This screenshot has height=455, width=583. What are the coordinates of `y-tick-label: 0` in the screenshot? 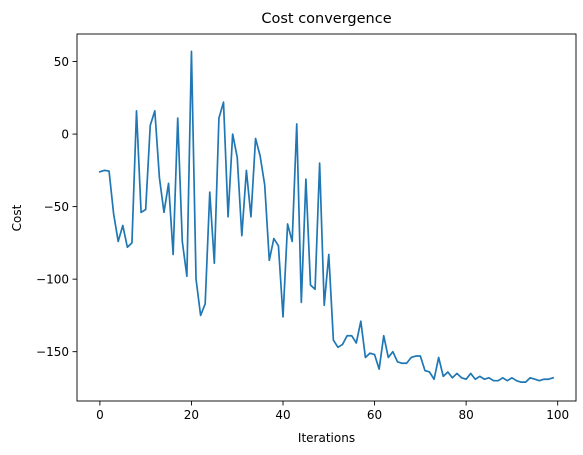 It's located at (65, 134).